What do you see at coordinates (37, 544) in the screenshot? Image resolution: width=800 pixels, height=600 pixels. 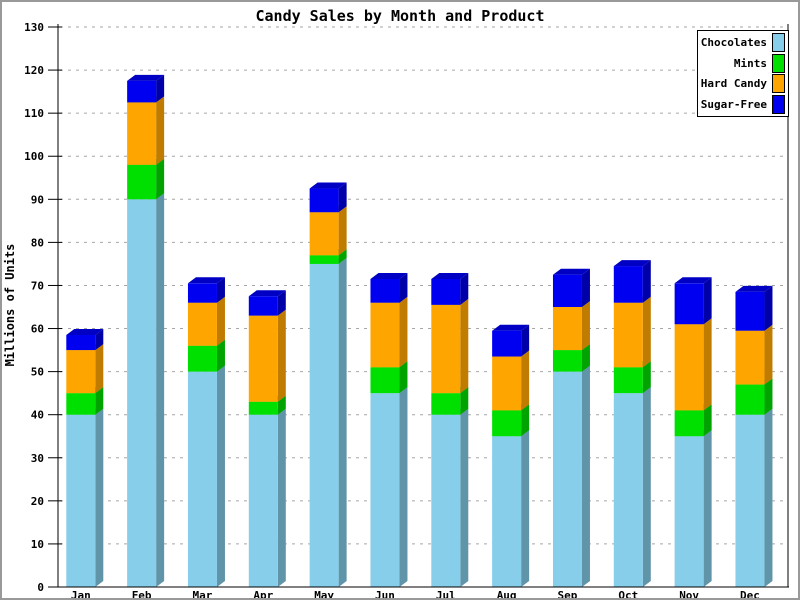 I see `y-tick-label: 10` at bounding box center [37, 544].